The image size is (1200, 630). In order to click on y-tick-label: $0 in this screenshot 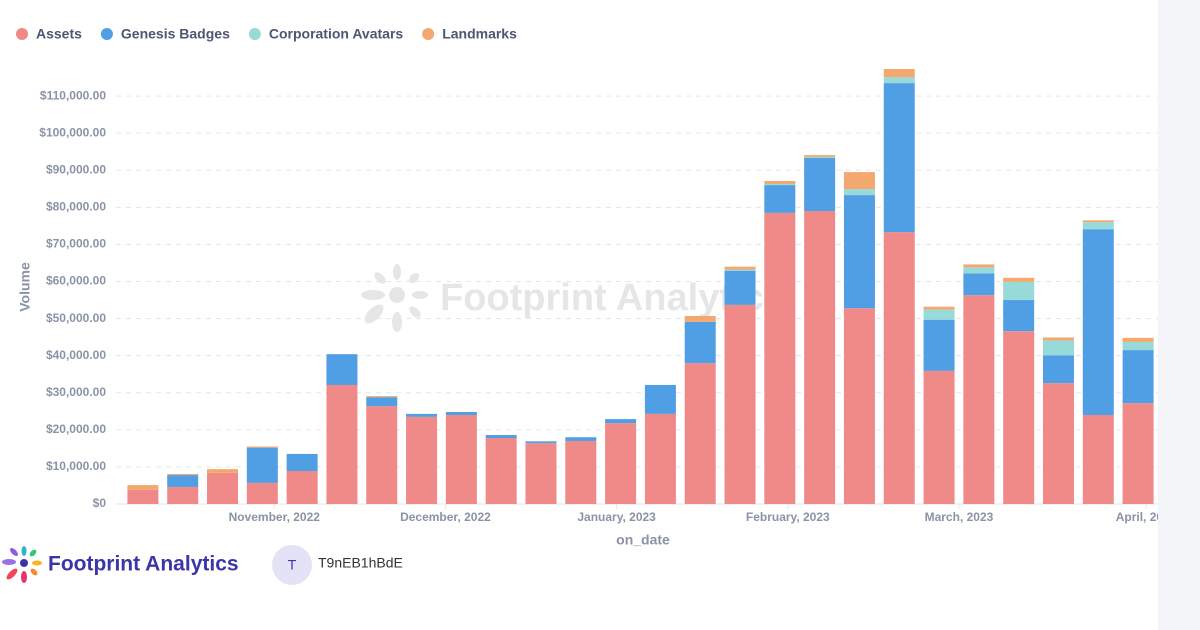, I will do `click(100, 503)`.